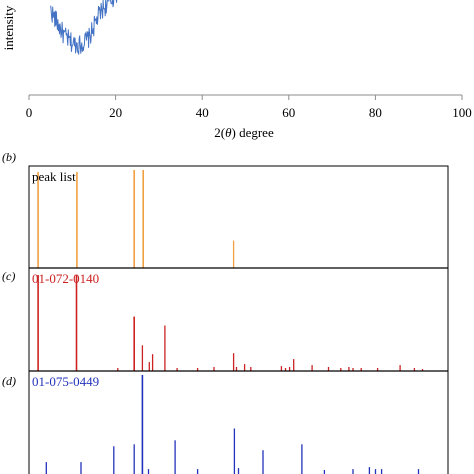 The height and width of the screenshot is (474, 474). Describe the element at coordinates (375, 112) in the screenshot. I see `x-tick-label: 80` at that location.